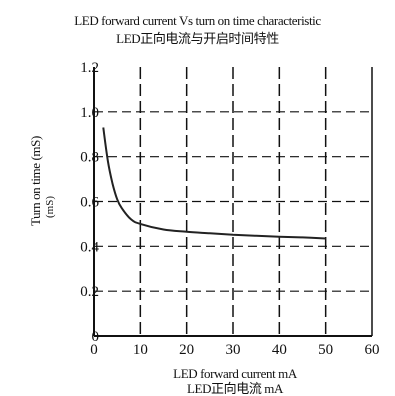 The height and width of the screenshot is (396, 395). I want to click on y-tick-label: 1.2, so click(89, 68).